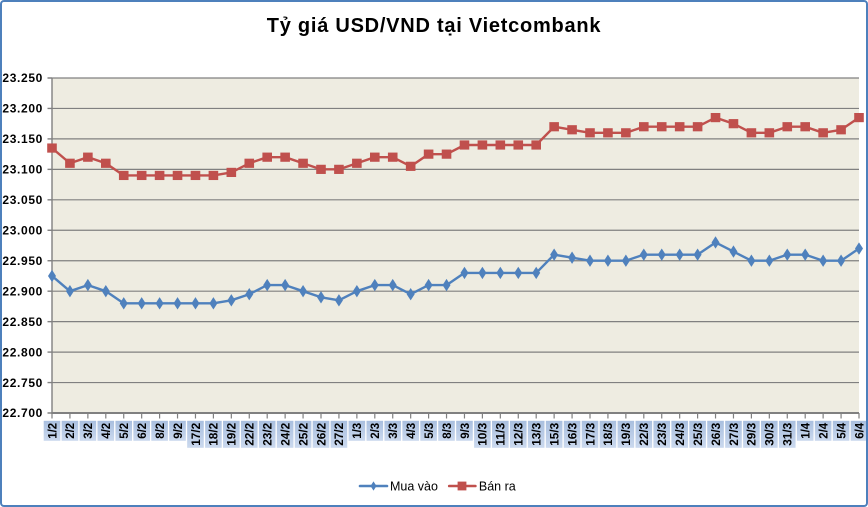 This screenshot has height=507, width=868. What do you see at coordinates (22, 413) in the screenshot?
I see `svg-text: 22.700` at bounding box center [22, 413].